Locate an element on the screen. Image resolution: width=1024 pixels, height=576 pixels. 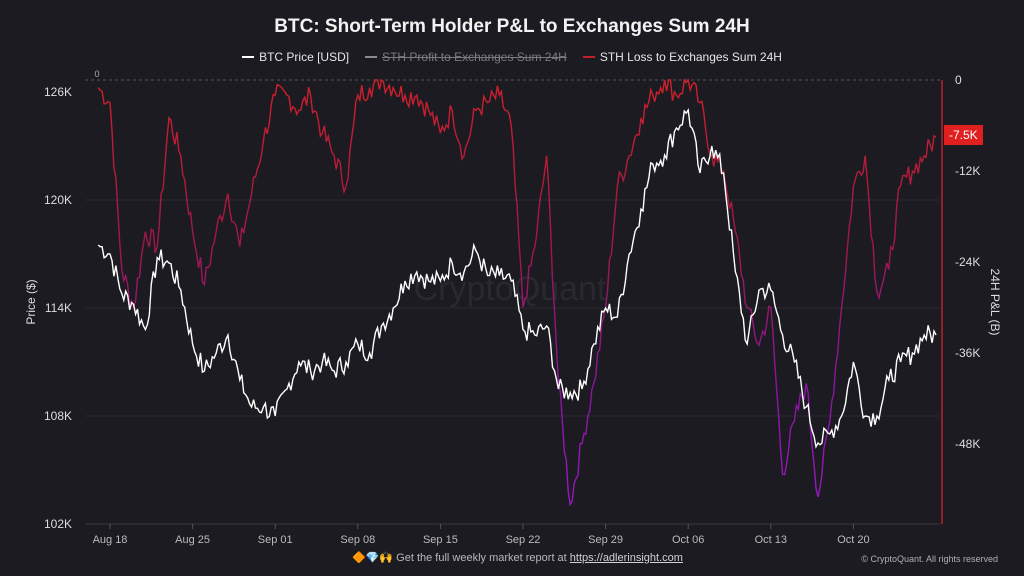
legend-item-btc-price: BTC Price [USD] is located at coordinates (295, 57).